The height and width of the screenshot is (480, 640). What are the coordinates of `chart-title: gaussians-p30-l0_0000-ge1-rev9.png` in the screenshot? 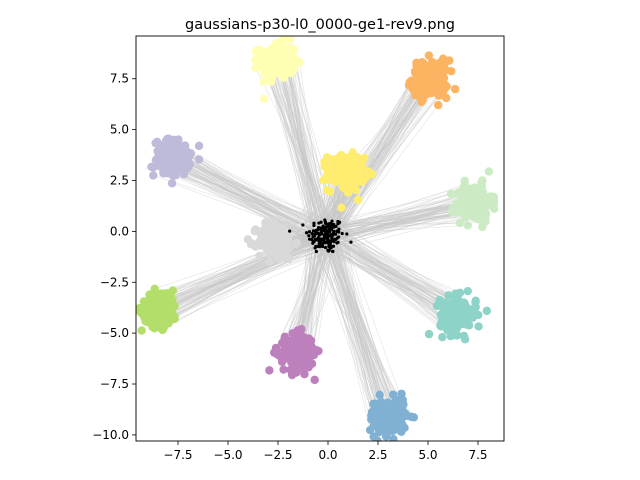 It's located at (320, 25).